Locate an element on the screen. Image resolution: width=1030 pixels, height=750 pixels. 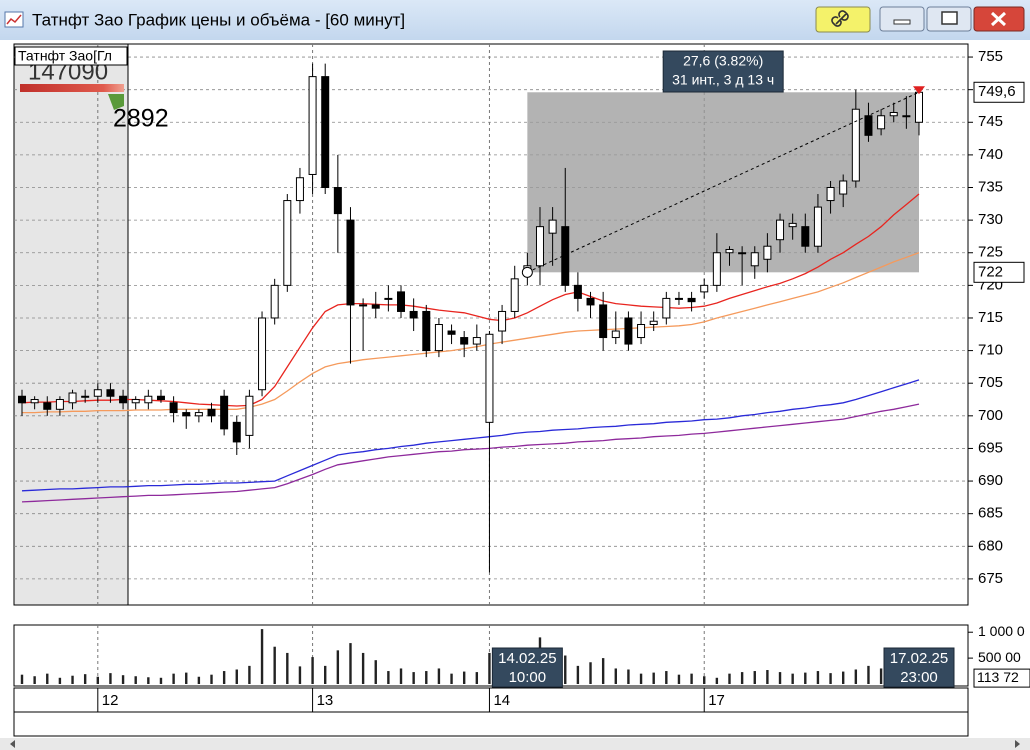
y-tick-label: 685 is located at coordinates (990, 513).